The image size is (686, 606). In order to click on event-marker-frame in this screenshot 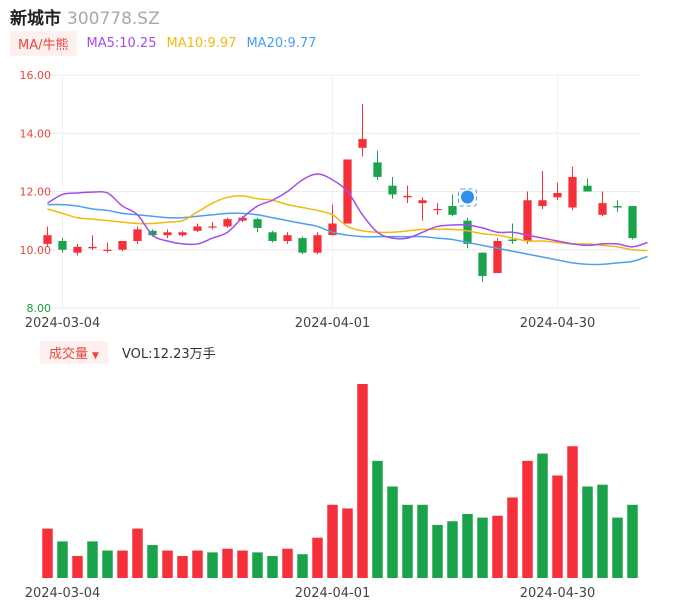, I will do `click(467, 197)`.